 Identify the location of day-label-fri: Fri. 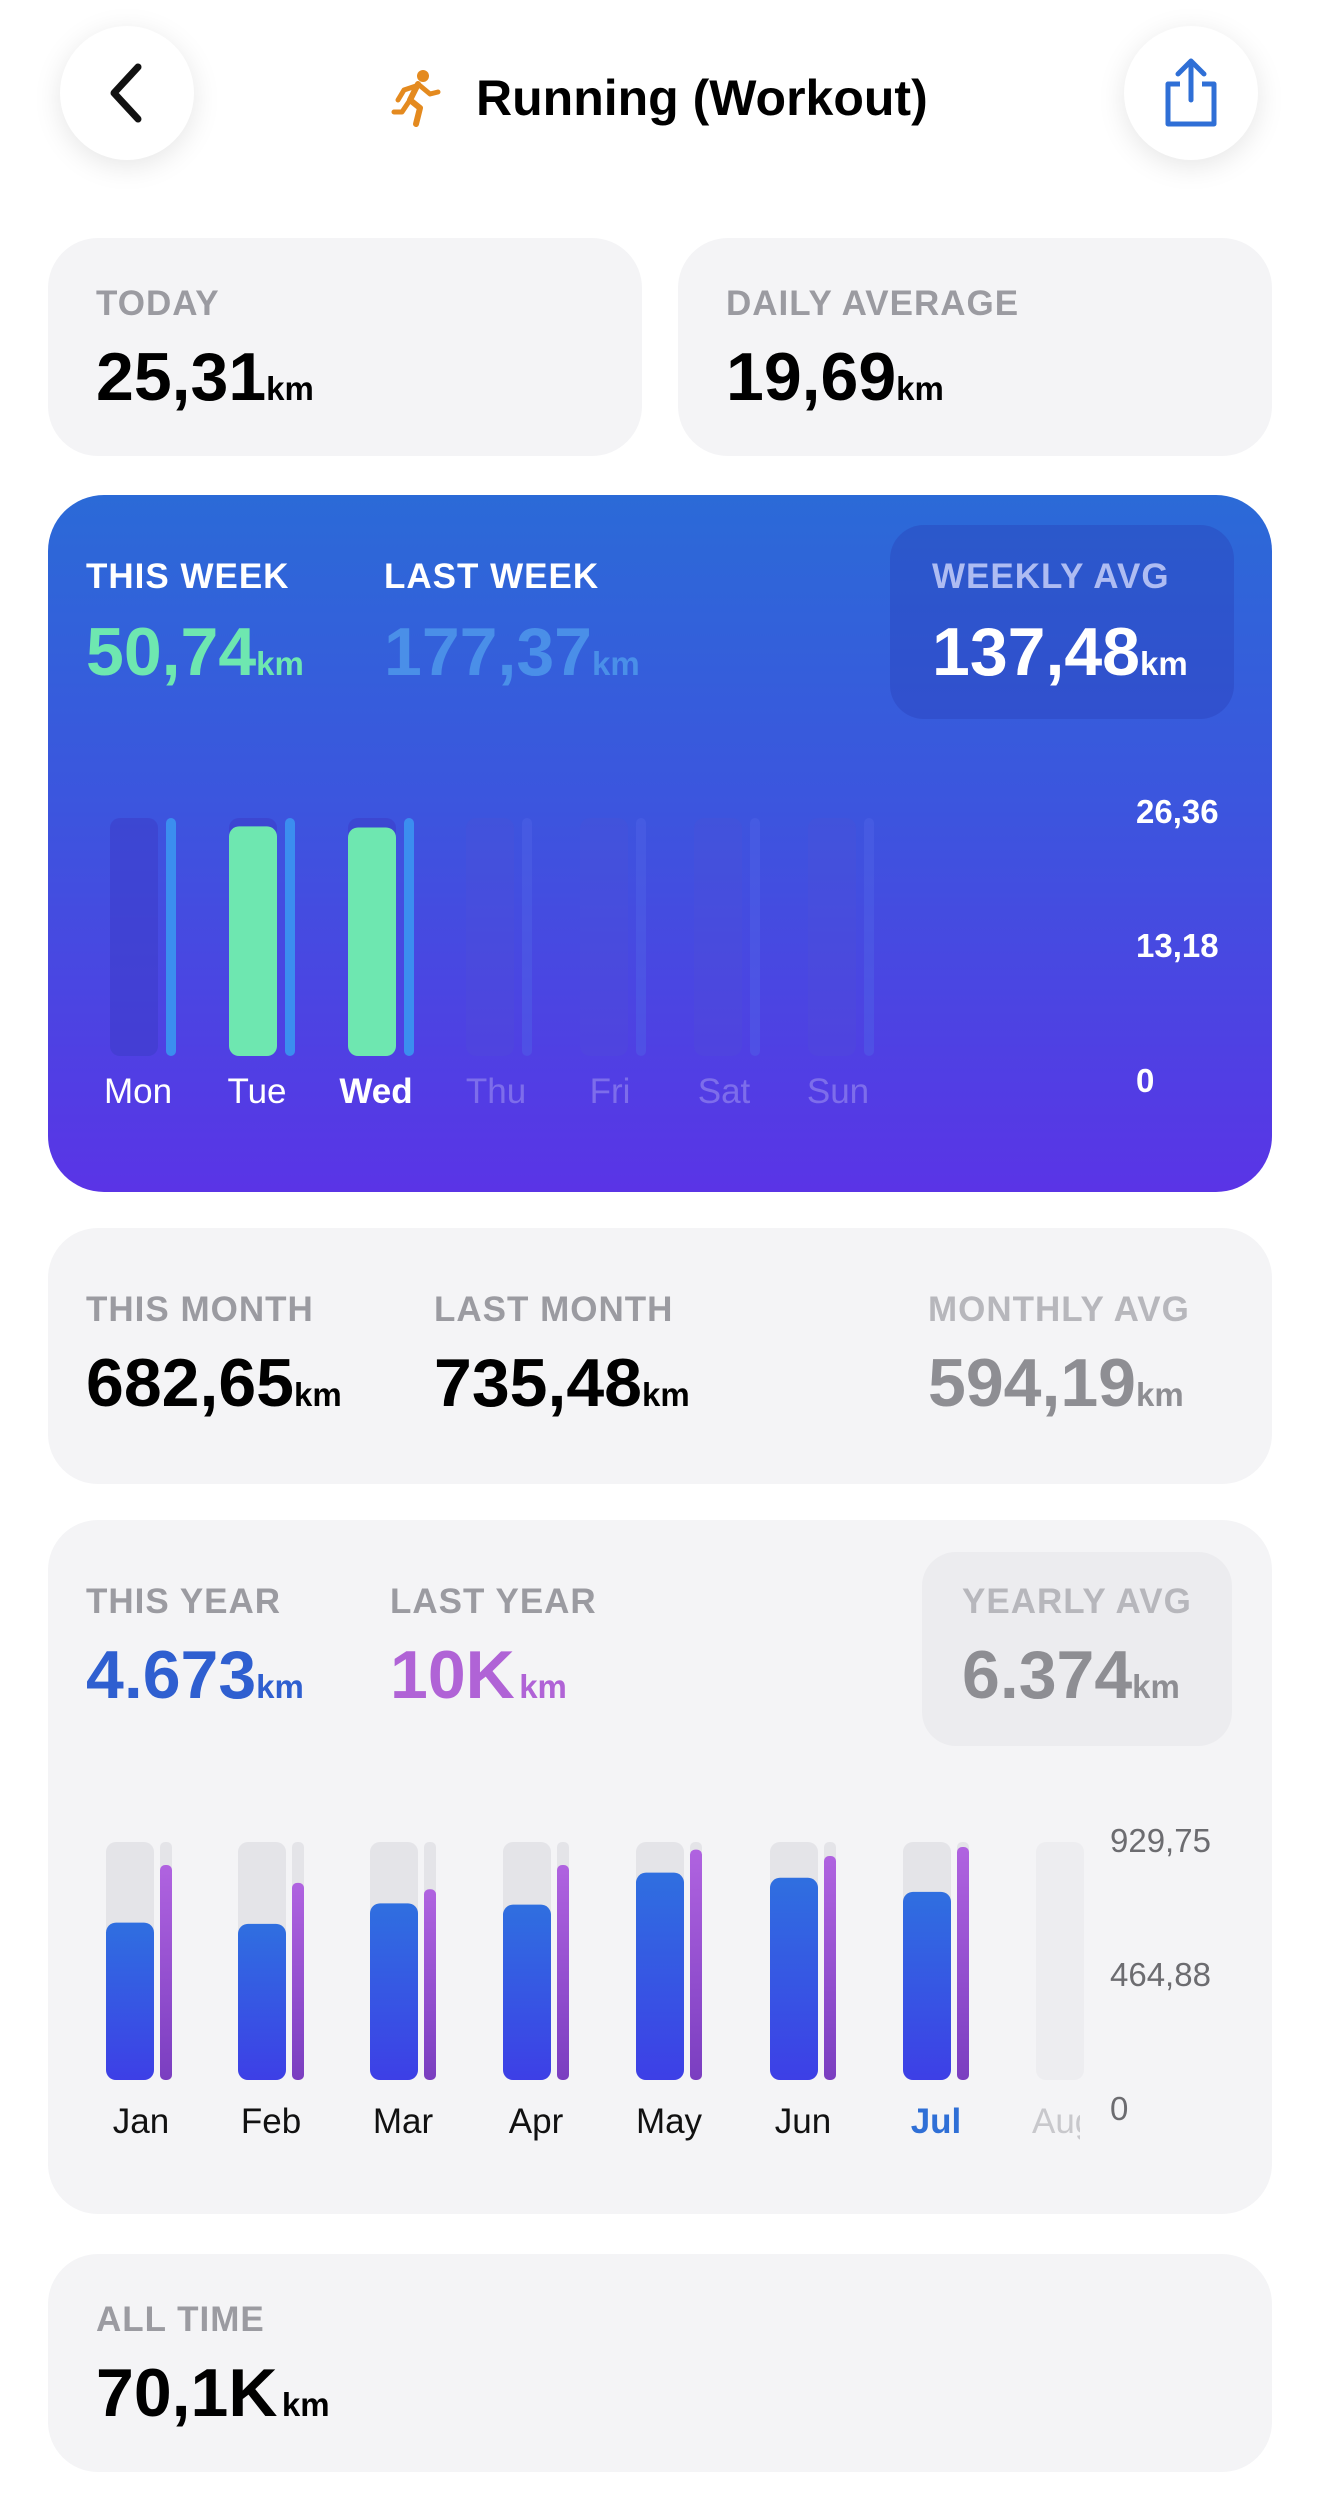
(610, 1091).